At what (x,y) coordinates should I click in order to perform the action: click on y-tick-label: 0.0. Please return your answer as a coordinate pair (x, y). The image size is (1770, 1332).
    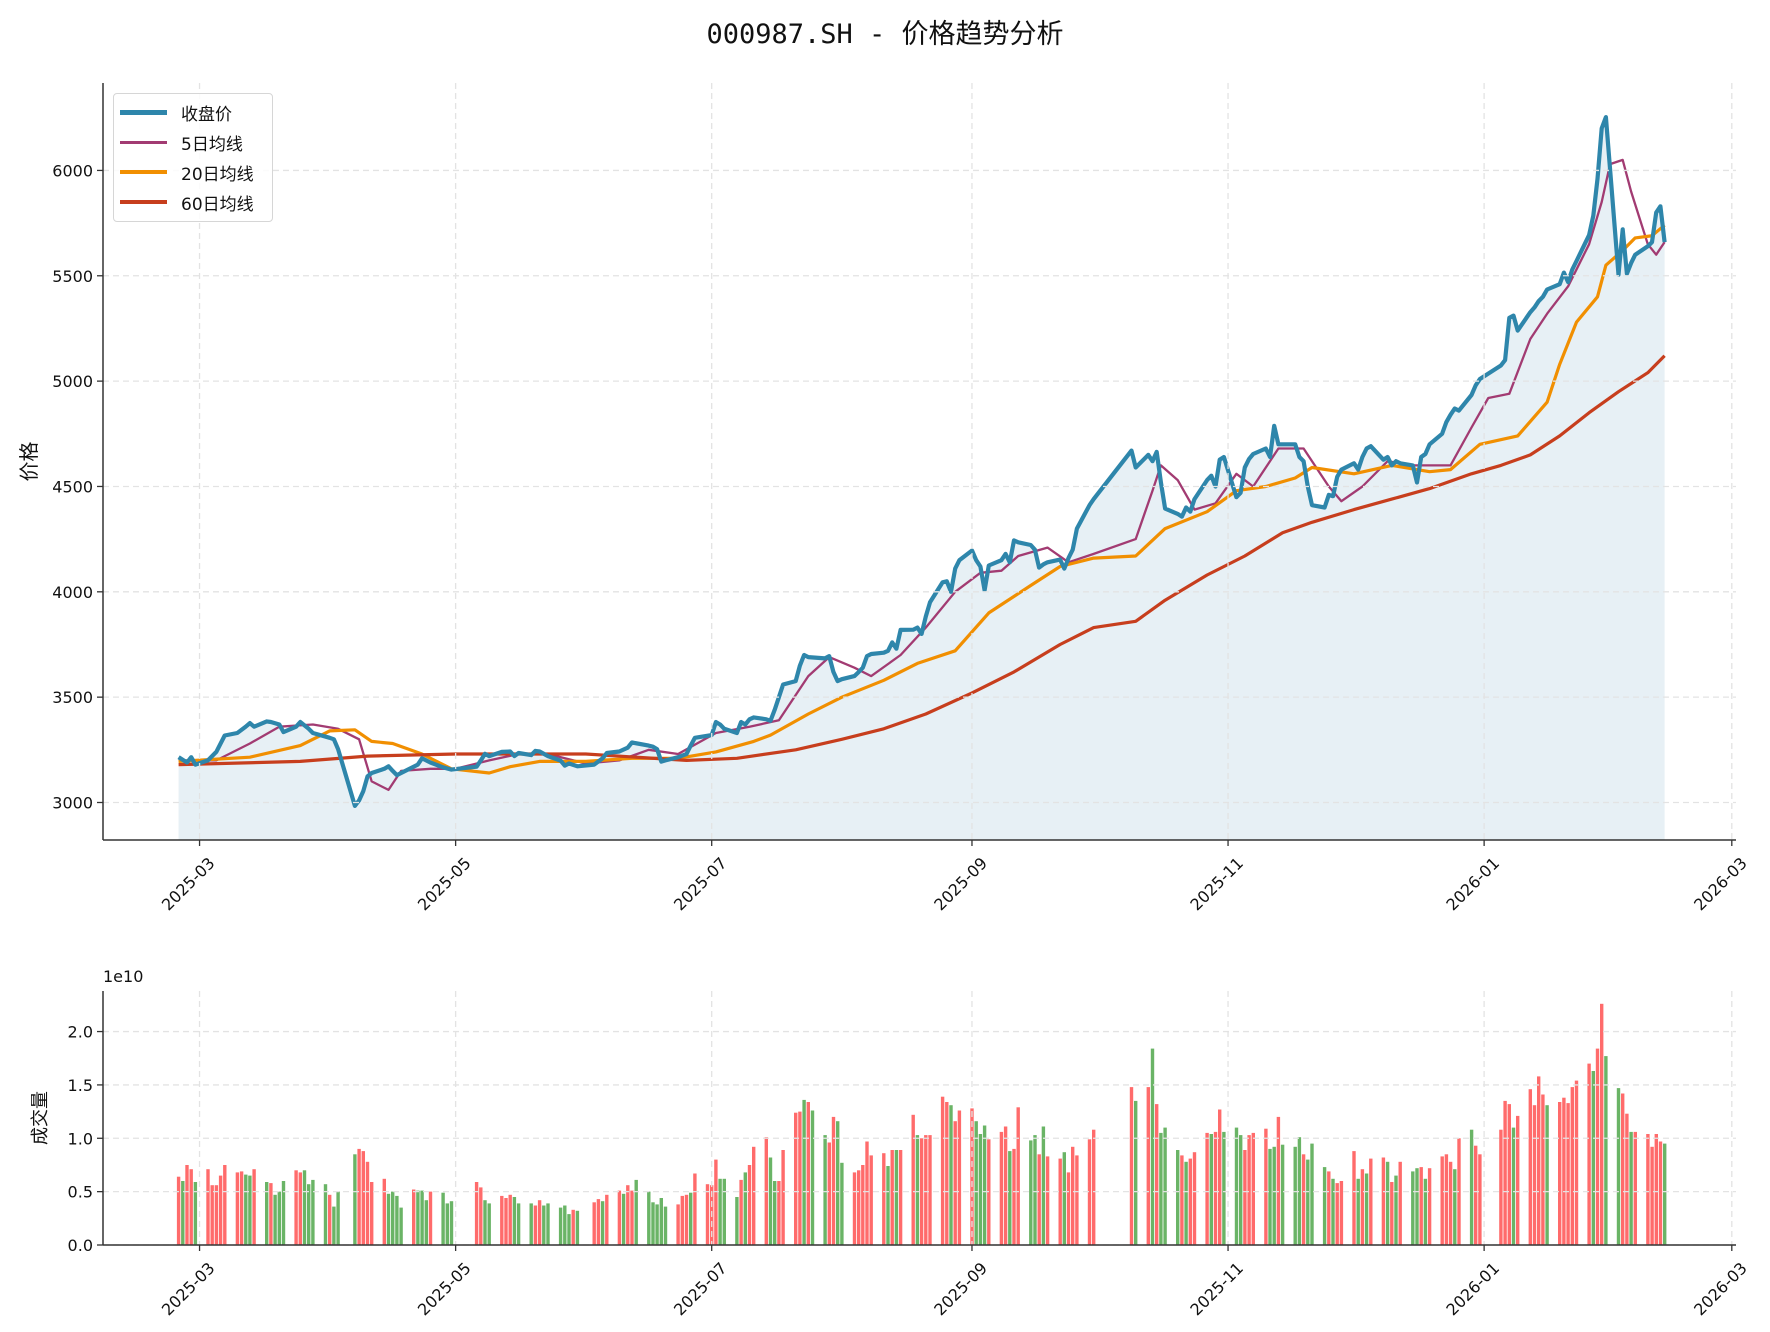
    Looking at the image, I should click on (80, 1245).